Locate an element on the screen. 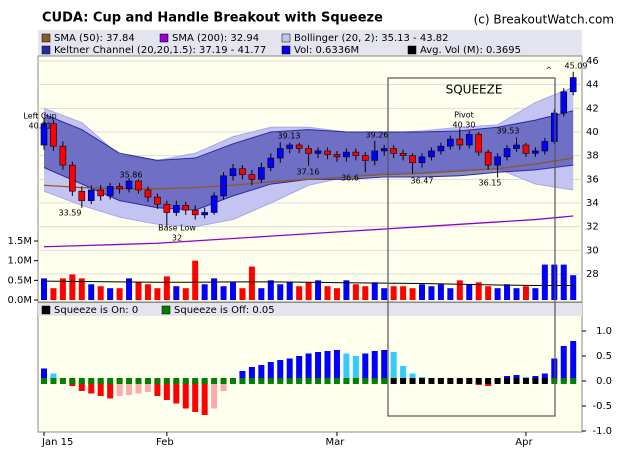 The image size is (620, 457). y-tick-label: 36 is located at coordinates (592, 179).